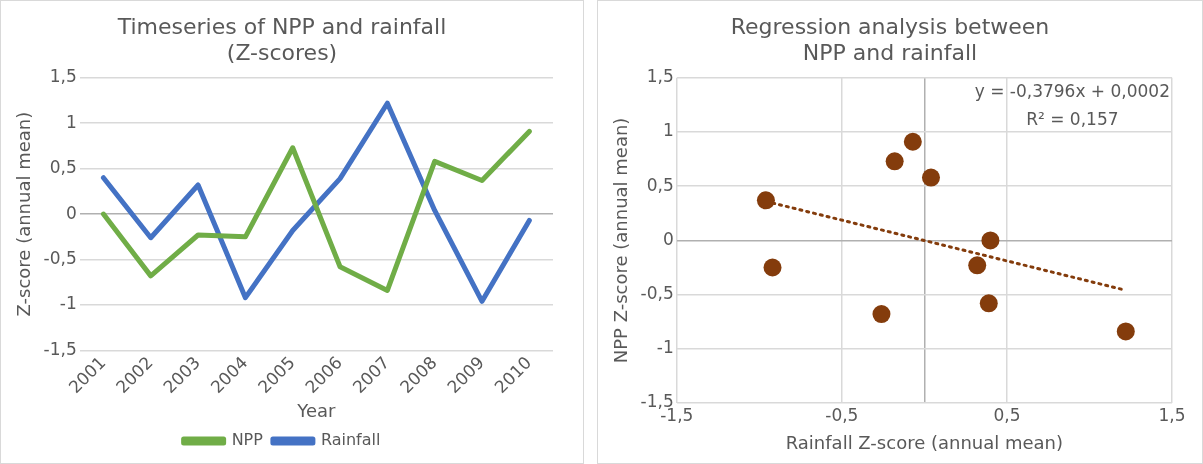  Describe the element at coordinates (1072, 90) in the screenshot. I see `annotation: y = -0,3796x + 0,0002` at that location.